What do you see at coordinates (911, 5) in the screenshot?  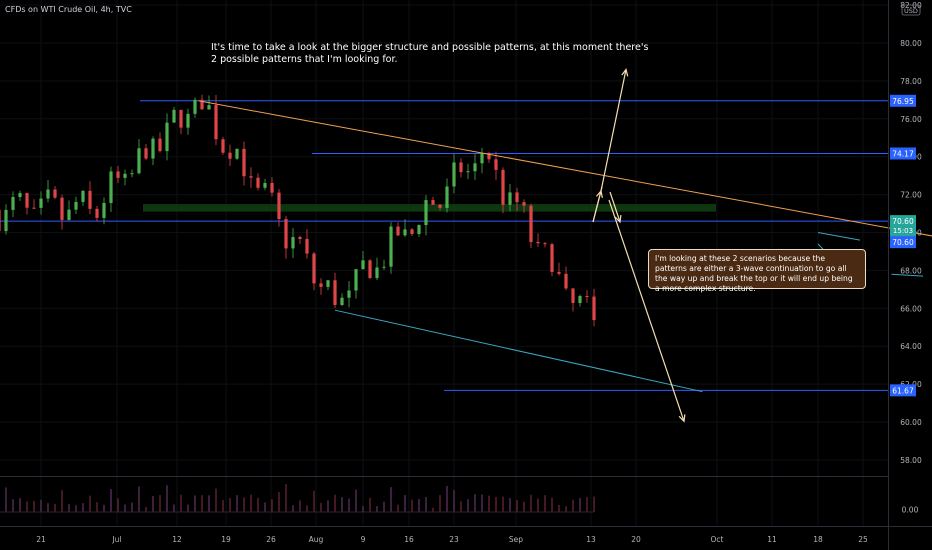 I see `price-tick-label: 82.00` at bounding box center [911, 5].